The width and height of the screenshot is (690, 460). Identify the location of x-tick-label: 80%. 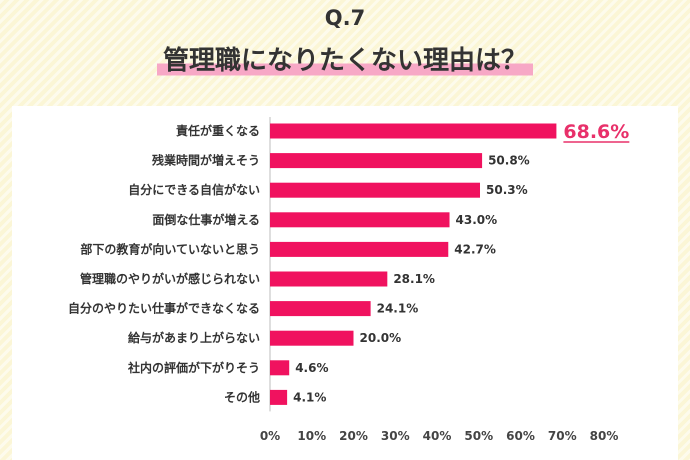
(604, 436).